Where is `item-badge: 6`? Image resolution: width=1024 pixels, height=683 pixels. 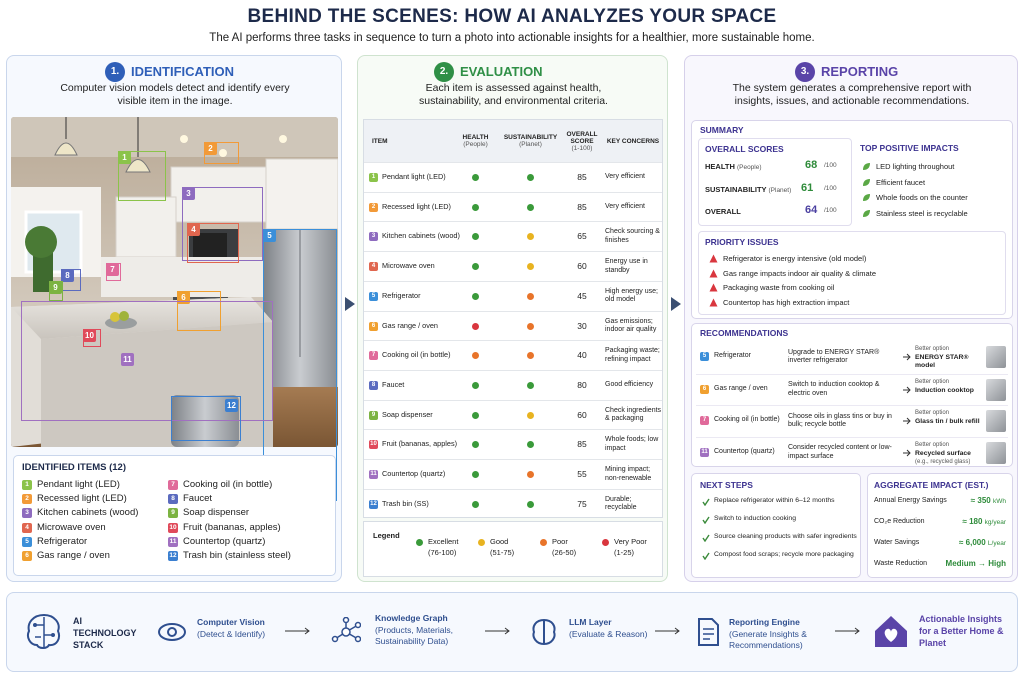 item-badge: 6 is located at coordinates (704, 389).